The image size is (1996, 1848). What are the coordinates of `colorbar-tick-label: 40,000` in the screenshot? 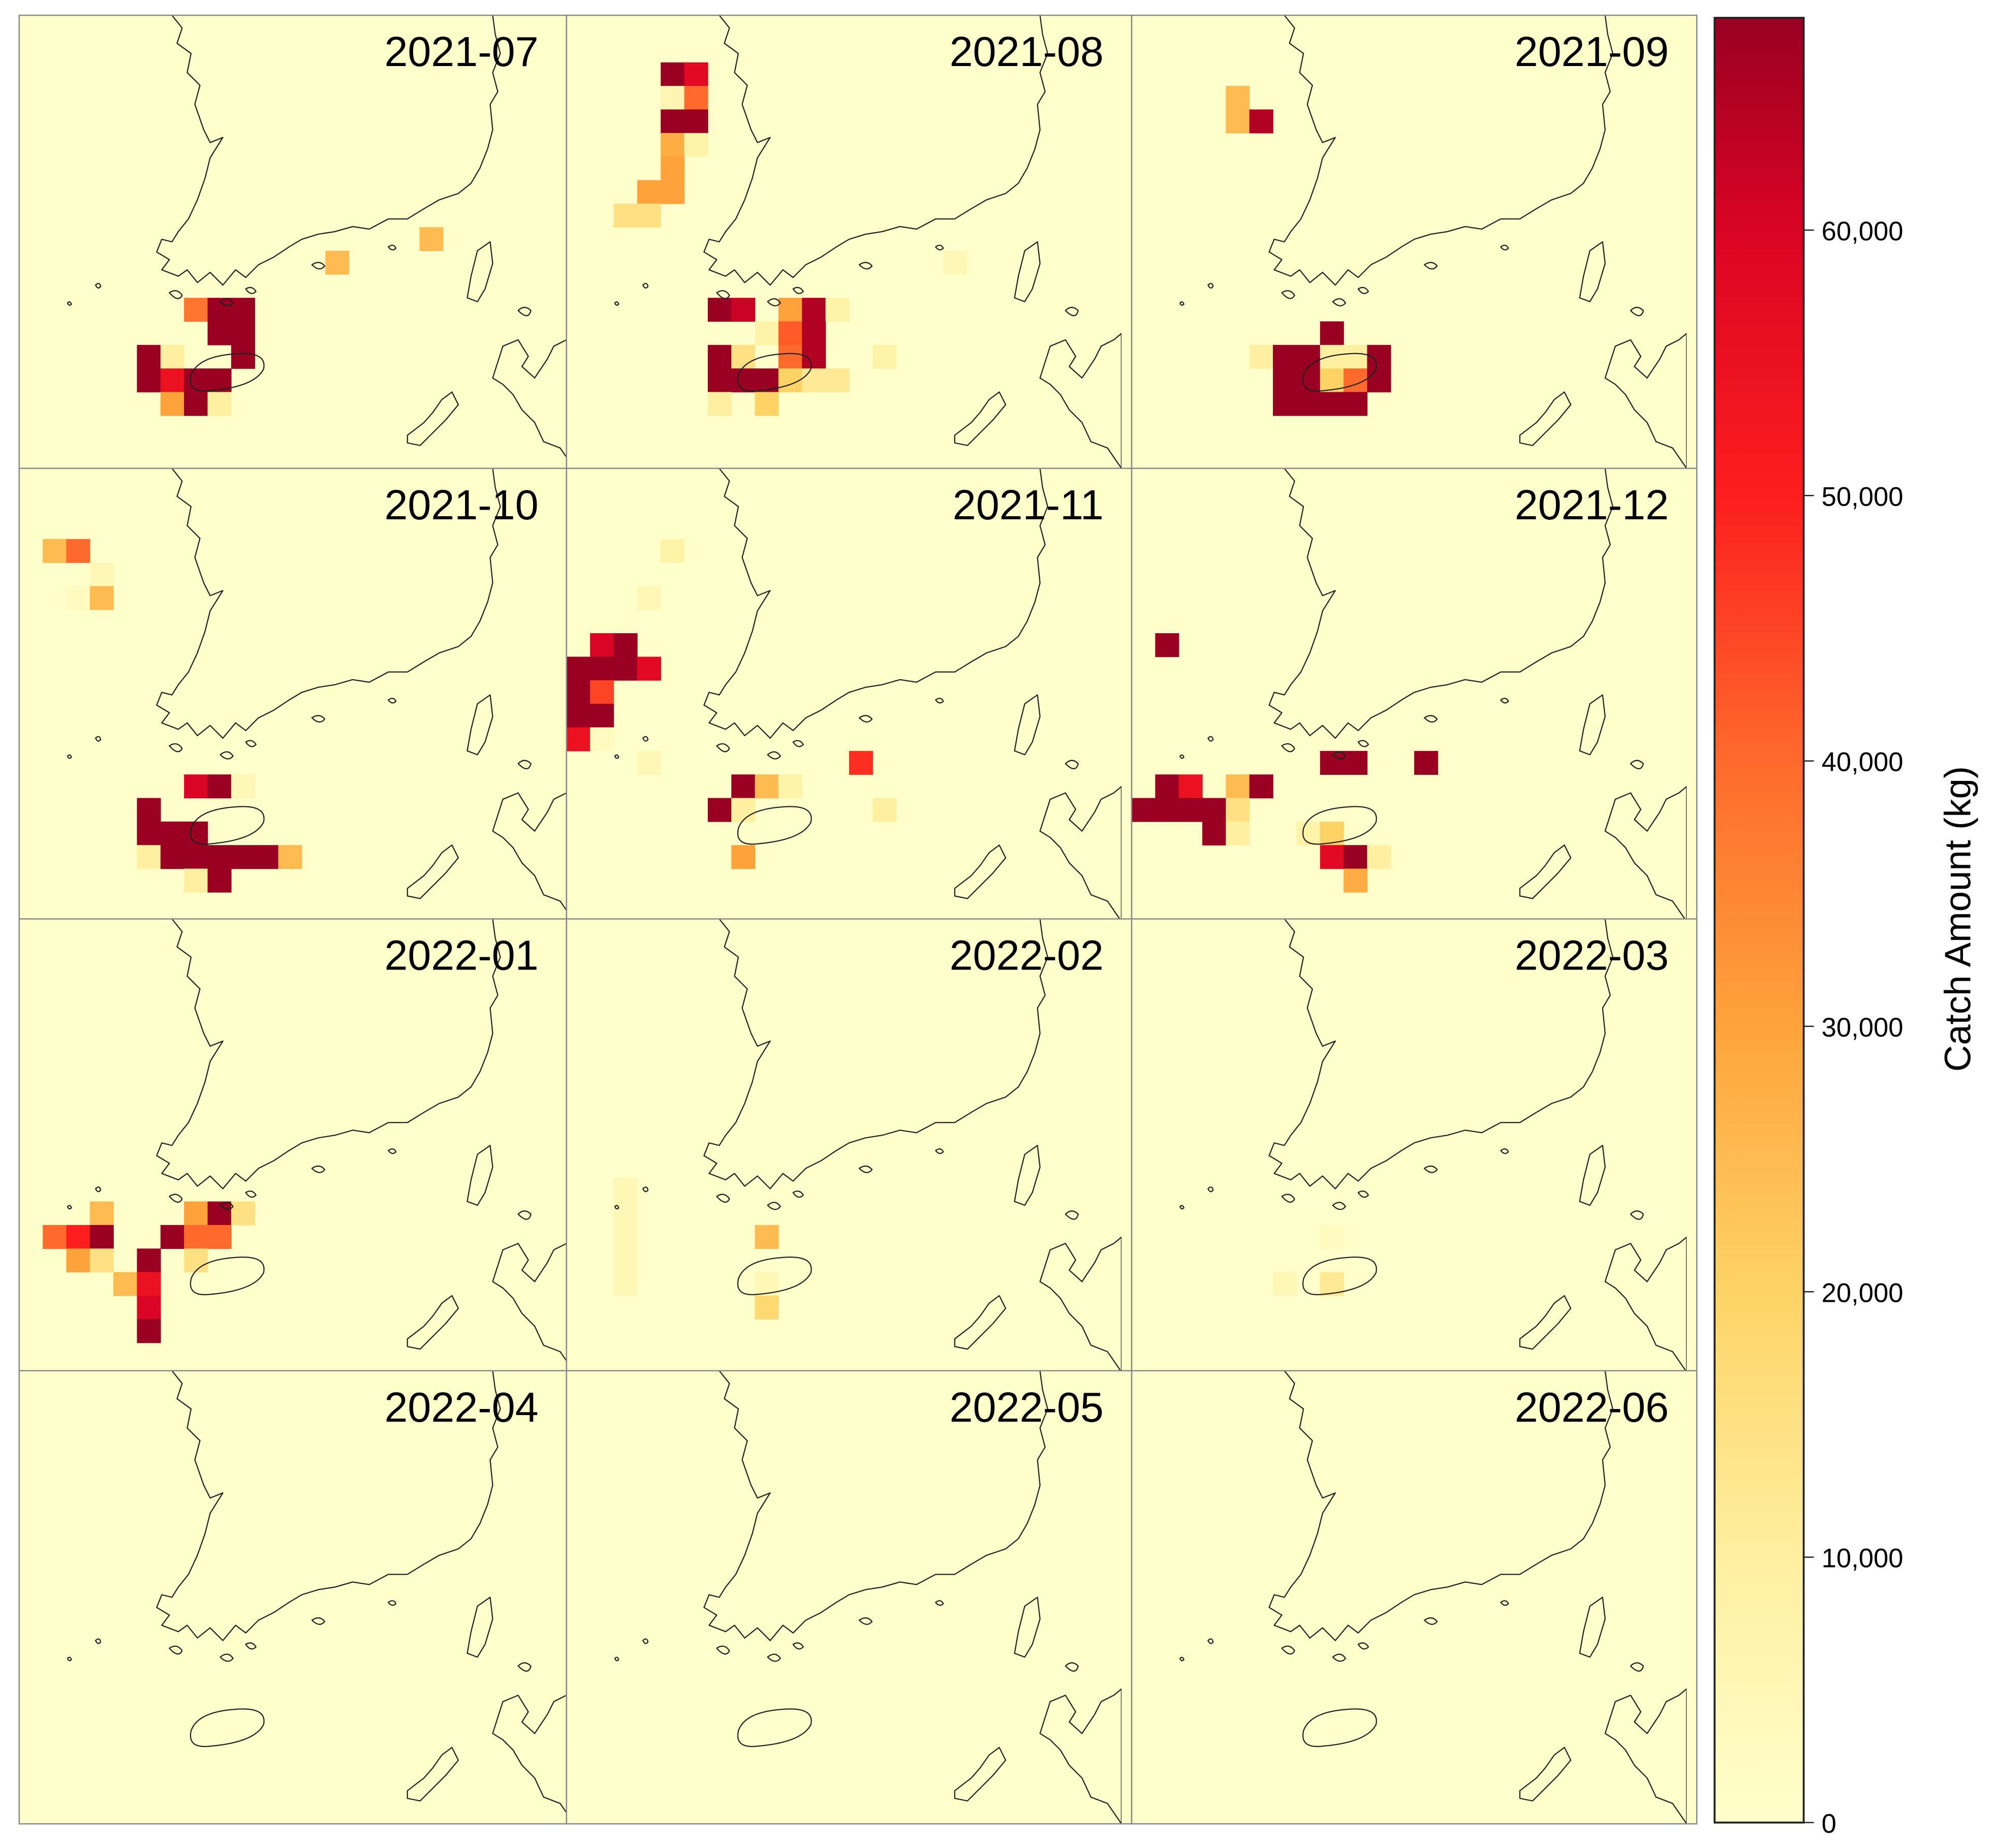 It's located at (1863, 762).